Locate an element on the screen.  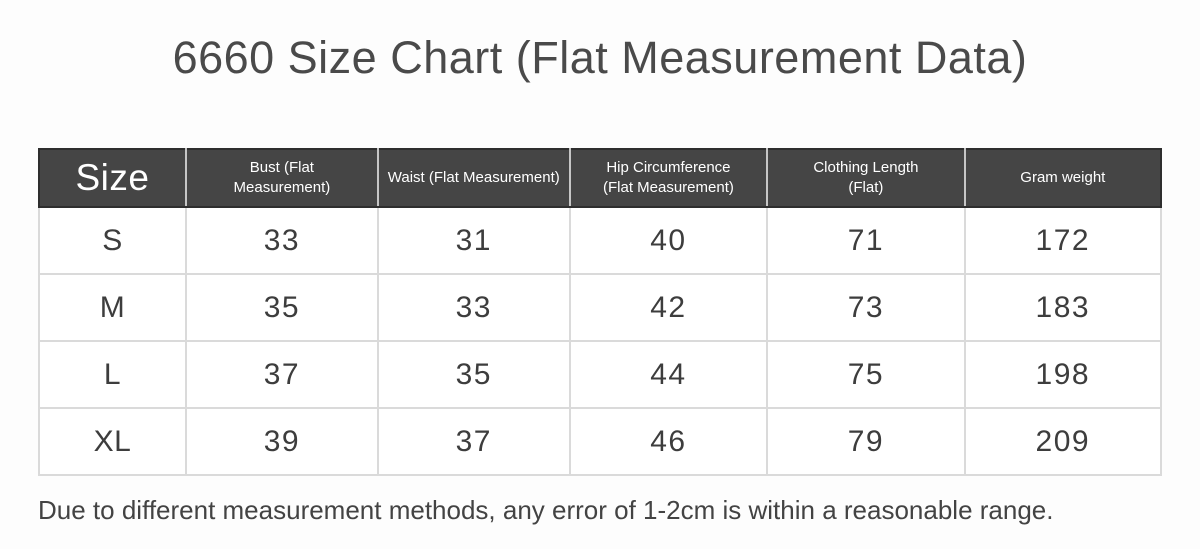
cell-hip: 46 is located at coordinates (668, 441).